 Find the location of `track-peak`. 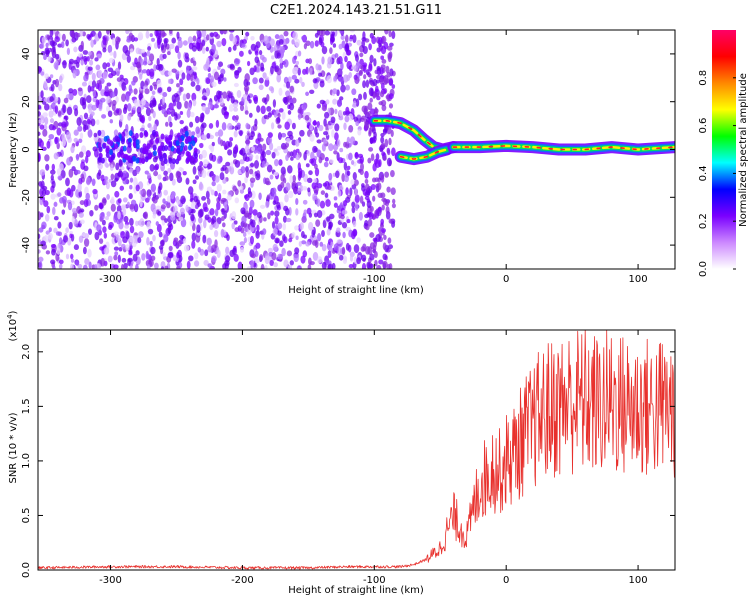

track-peak is located at coordinates (563, 148).